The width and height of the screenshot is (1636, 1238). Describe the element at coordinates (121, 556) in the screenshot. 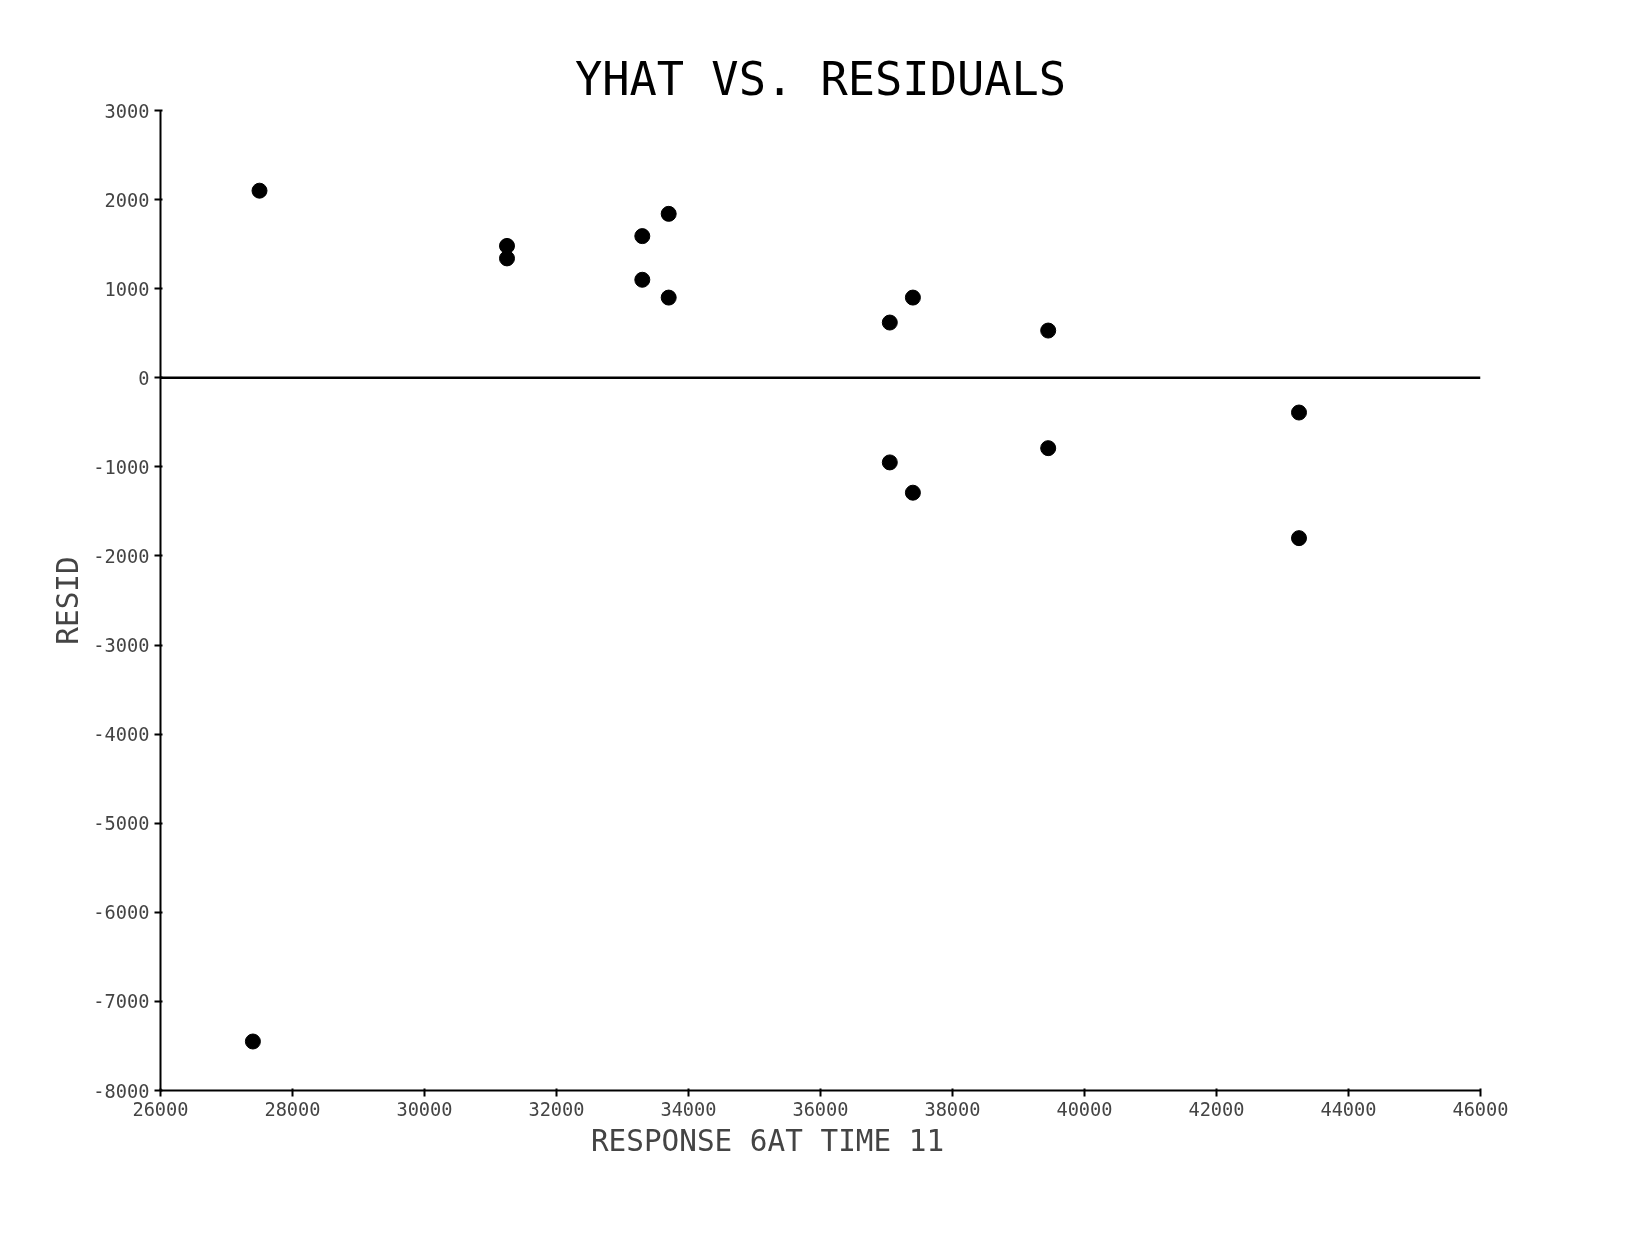

I see `y-tick-label: -2000` at that location.